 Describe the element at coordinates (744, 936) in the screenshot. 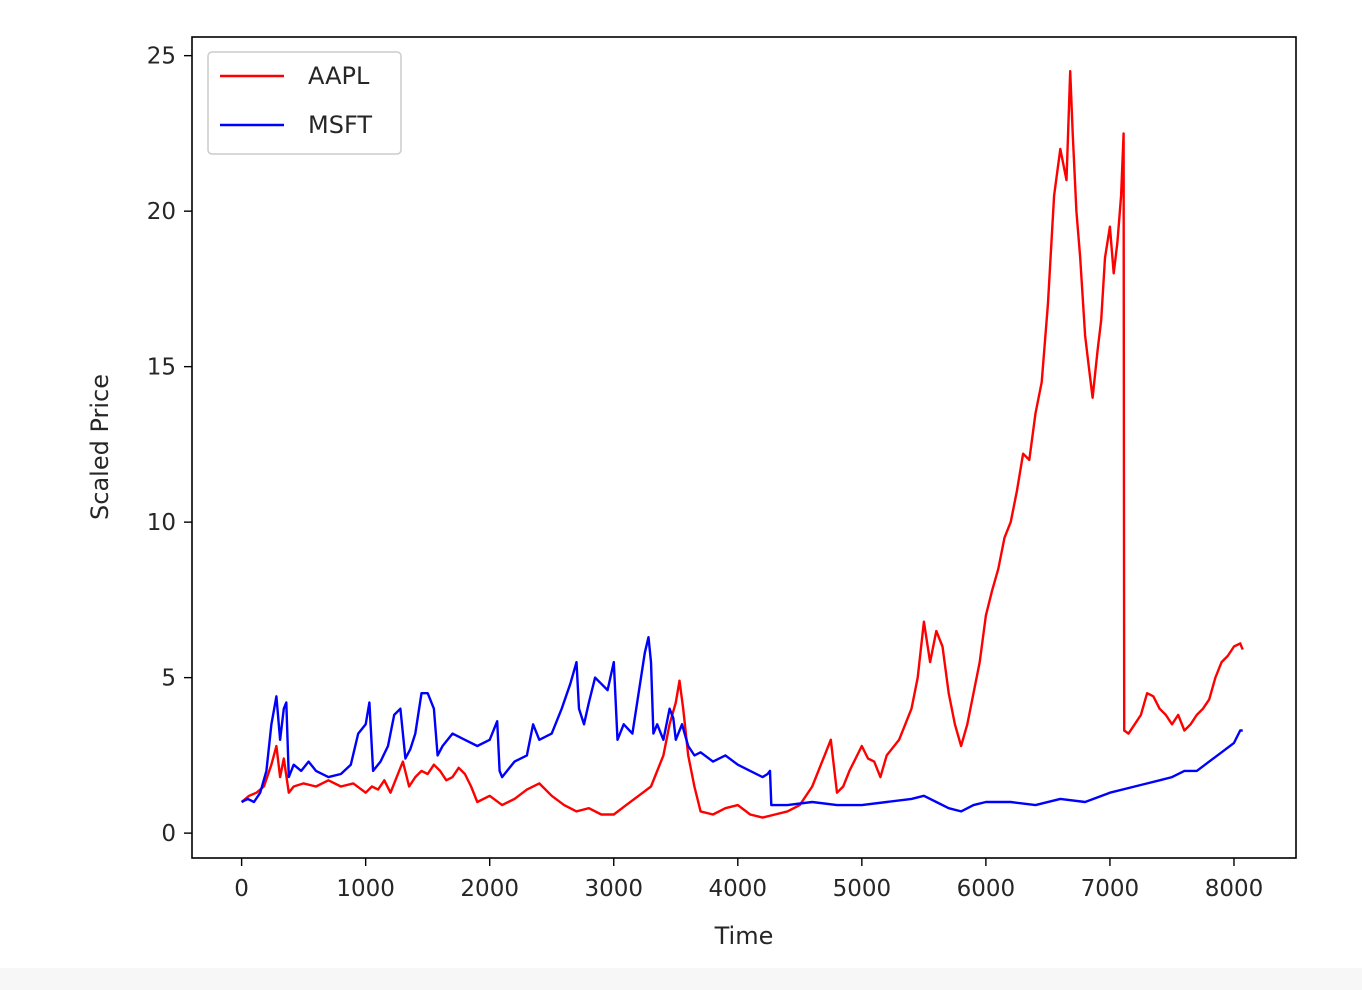

I see `x-axis-title: Time` at that location.